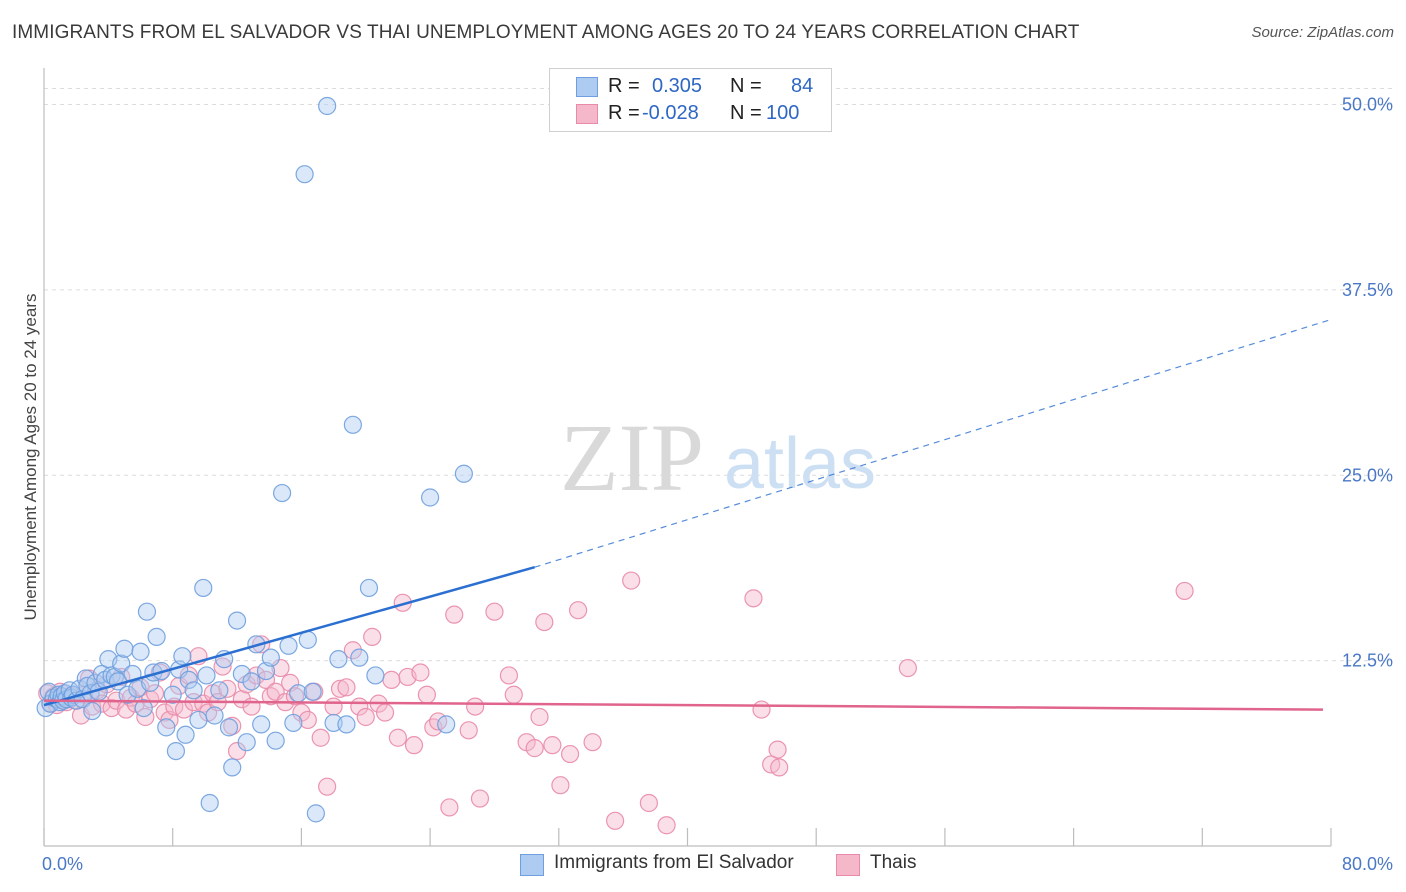 The image size is (1406, 892). I want to click on y-tick-label: 37.5%, so click(1367, 290).